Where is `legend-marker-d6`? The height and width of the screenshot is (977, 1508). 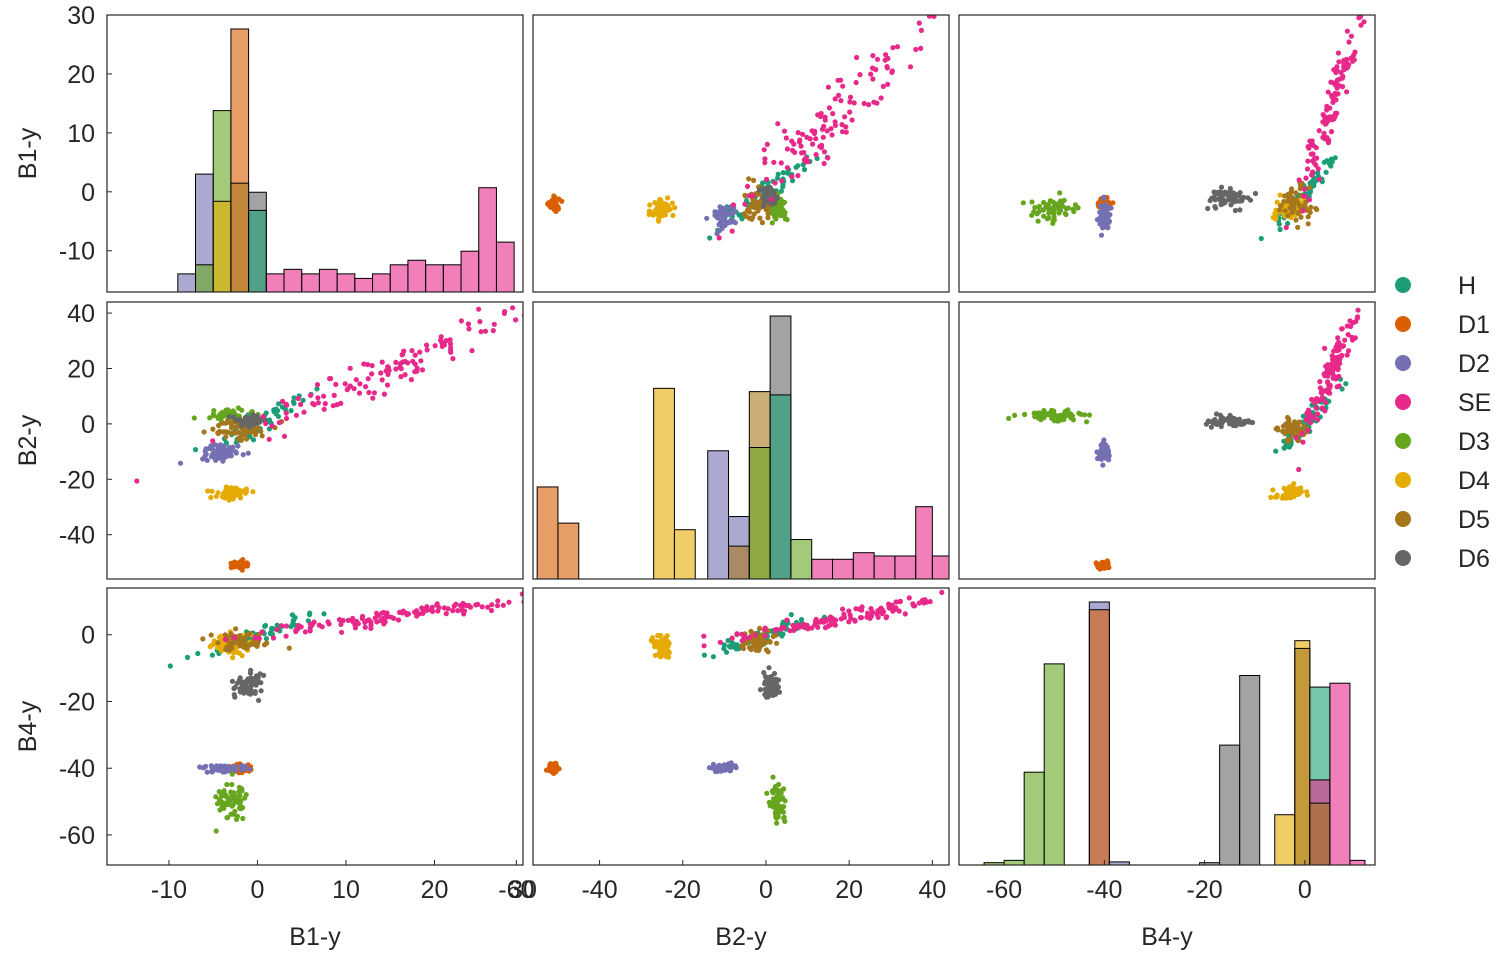 legend-marker-d6 is located at coordinates (1403, 558).